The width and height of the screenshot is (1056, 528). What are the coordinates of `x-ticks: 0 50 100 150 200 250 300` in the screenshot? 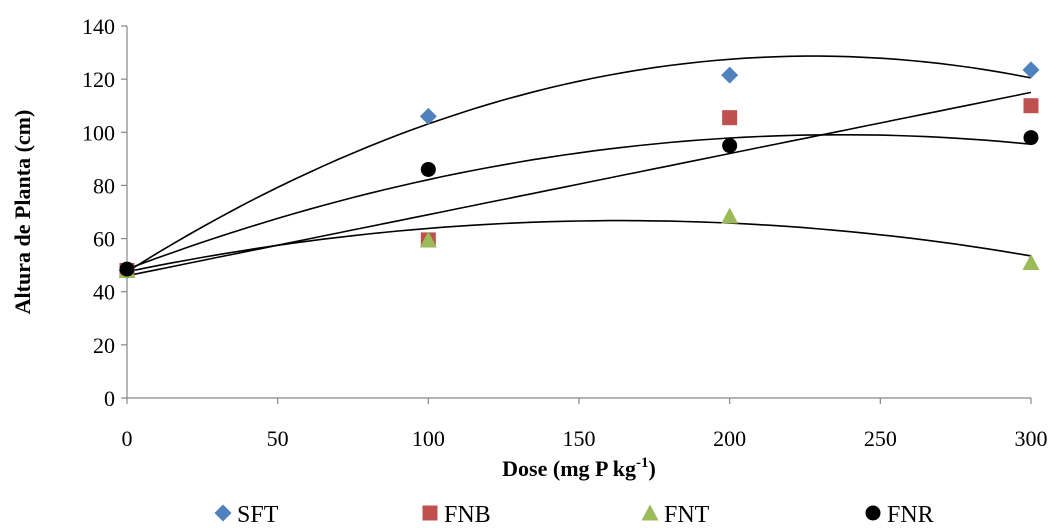 It's located at (585, 424).